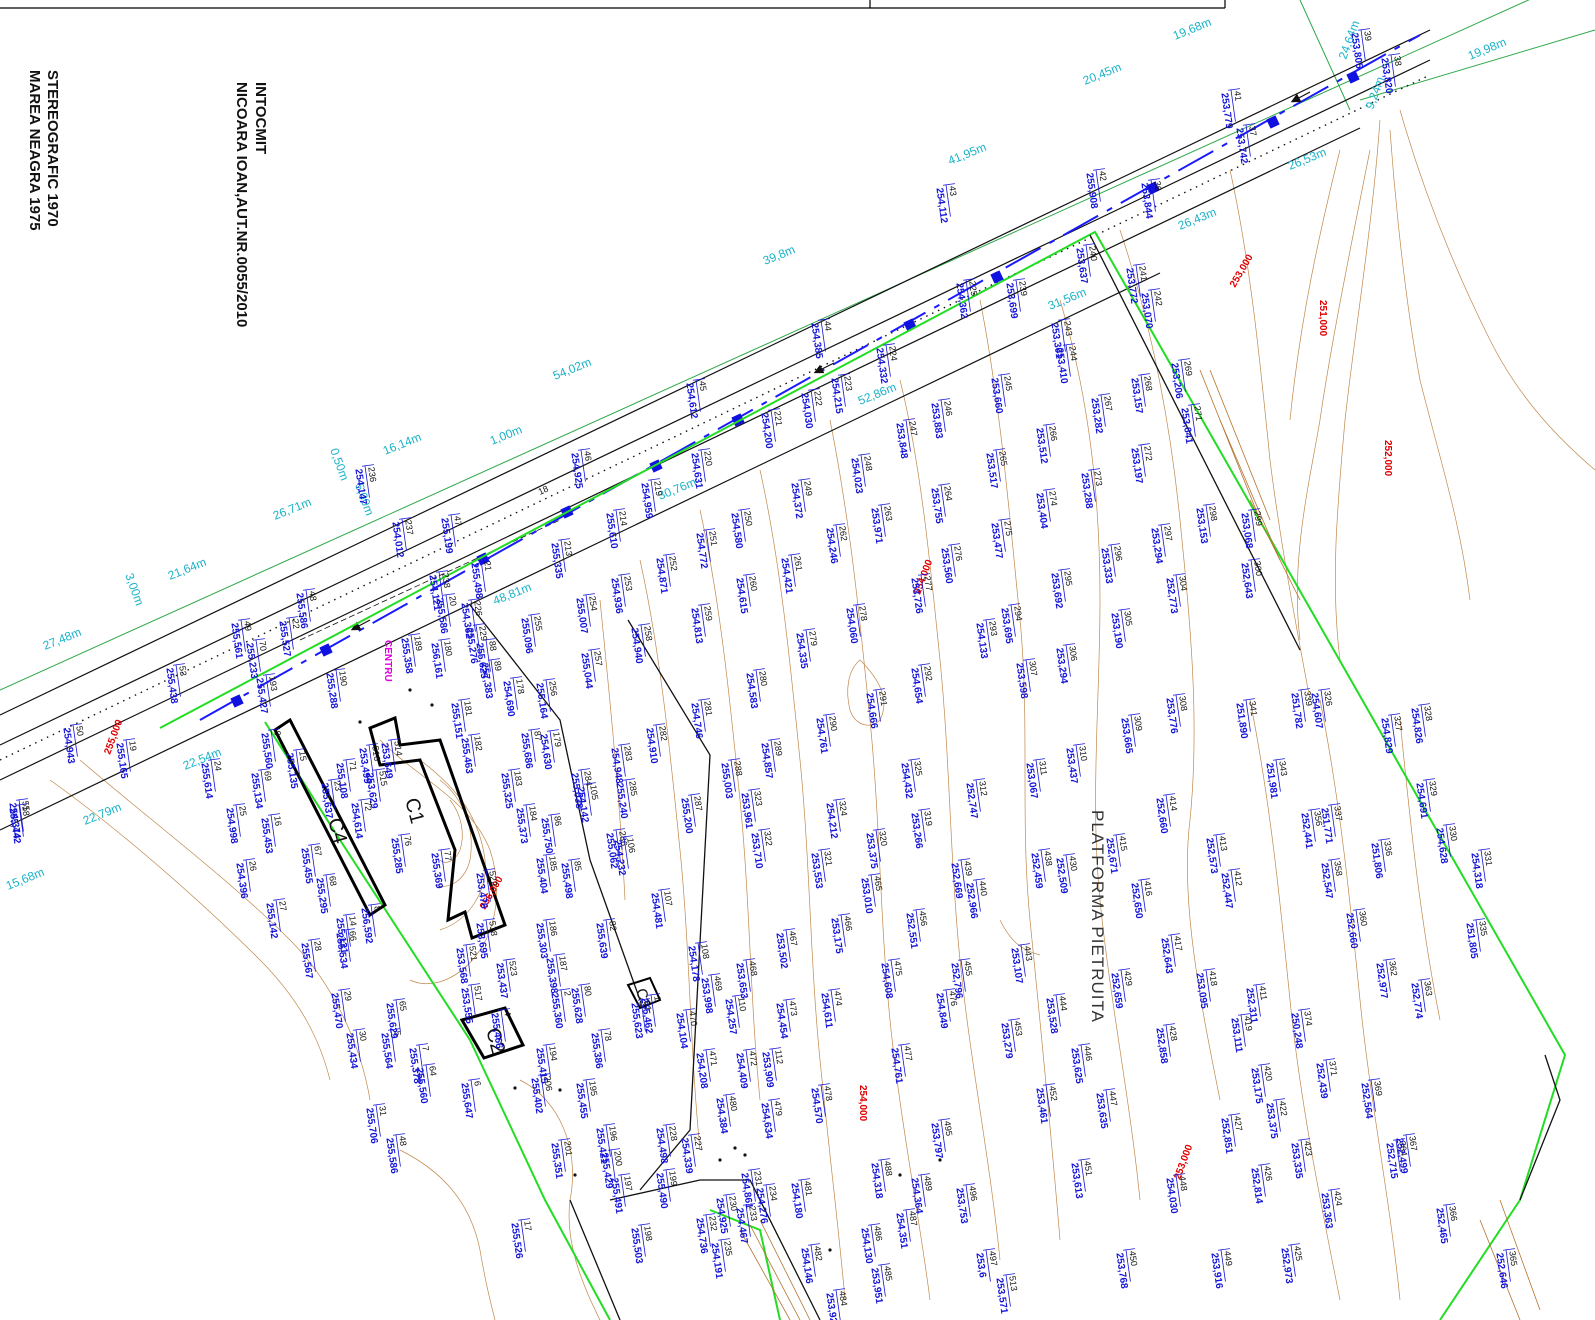 This screenshot has width=1595, height=1320. Describe the element at coordinates (1031, 781) in the screenshot. I see `elevation-point-value: 253,067` at that location.